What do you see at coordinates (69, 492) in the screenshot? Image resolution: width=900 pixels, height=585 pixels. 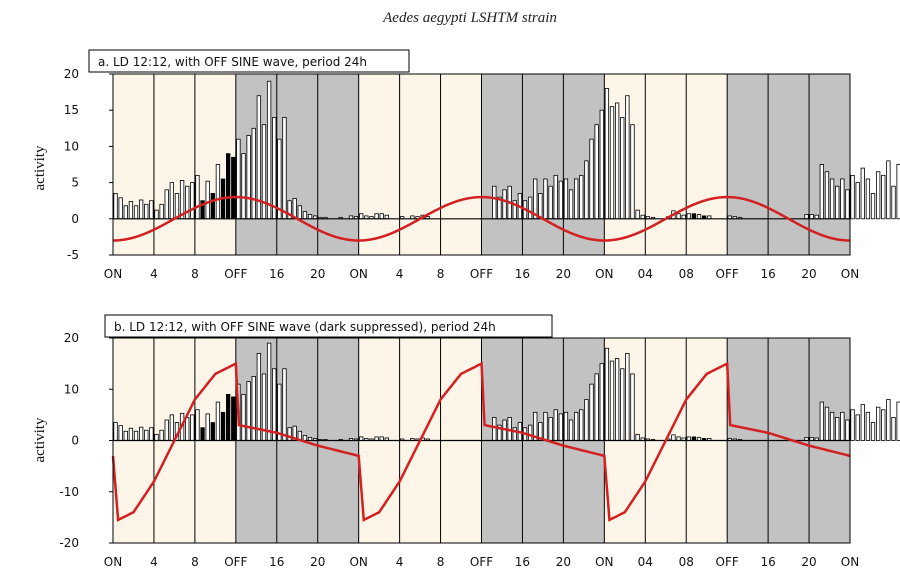 I see `y-tick-label: -10` at bounding box center [69, 492].